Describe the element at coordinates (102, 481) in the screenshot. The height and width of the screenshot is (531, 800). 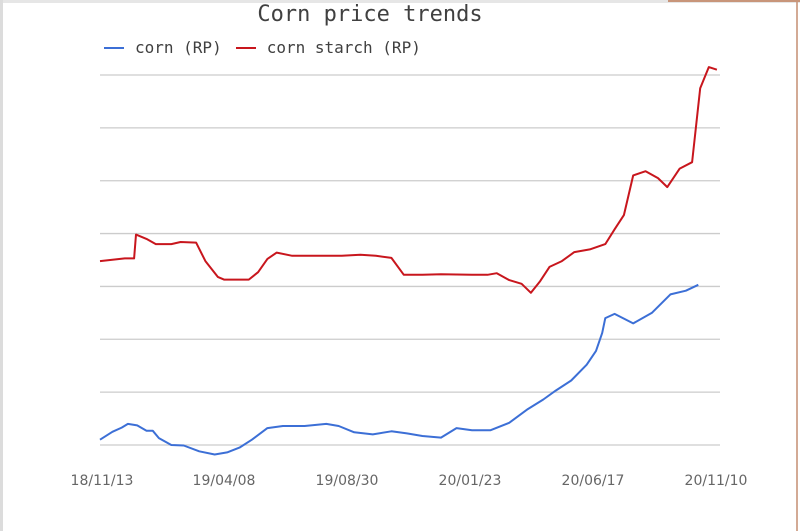
I see `x-tick-label: 18/11/13` at that location.